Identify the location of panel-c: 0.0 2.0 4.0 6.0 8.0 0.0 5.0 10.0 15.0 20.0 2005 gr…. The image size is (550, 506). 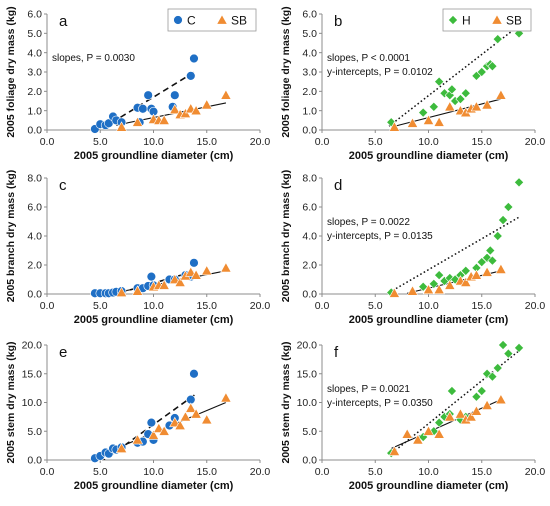
(137, 248).